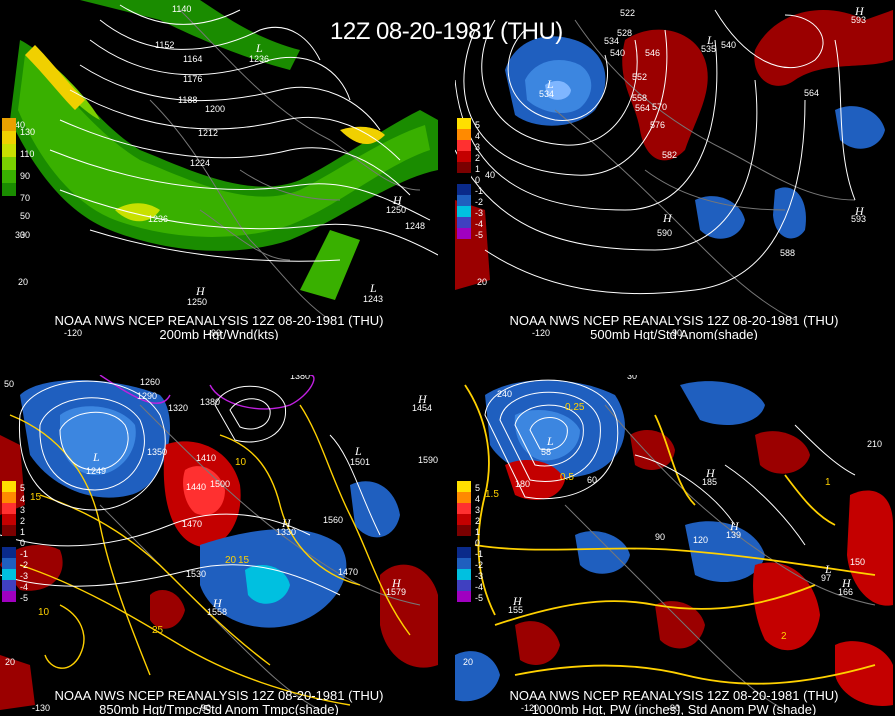  What do you see at coordinates (669, 155) in the screenshot?
I see `contour-label: 582` at bounding box center [669, 155].